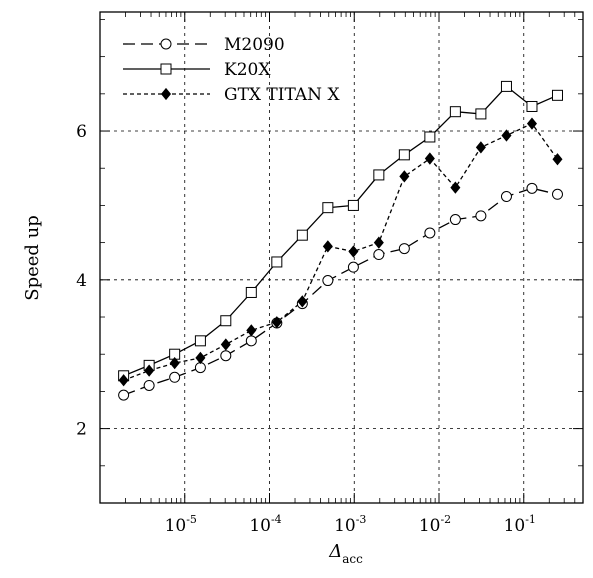 The image size is (593, 578). I want to click on x-tick-label: 10⁻³, so click(350, 524).